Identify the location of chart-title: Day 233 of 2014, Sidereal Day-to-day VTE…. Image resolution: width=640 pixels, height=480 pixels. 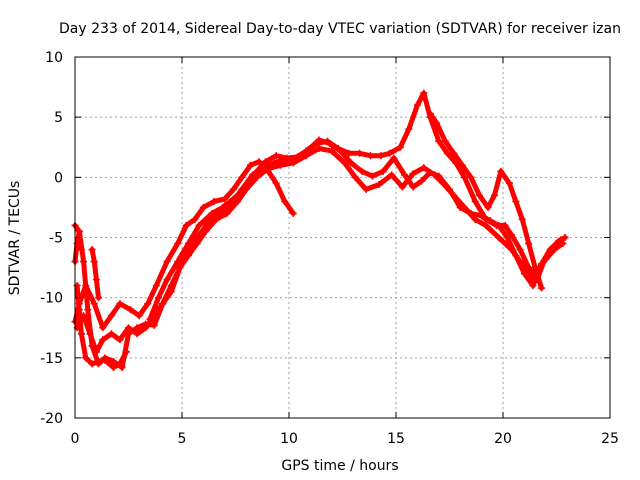
(340, 29).